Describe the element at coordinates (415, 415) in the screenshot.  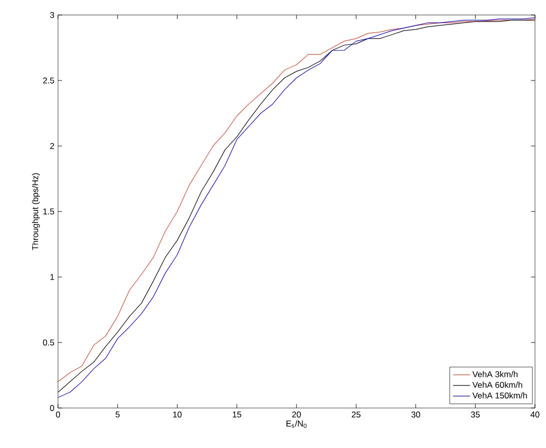
I see `x-tick-label: 30` at that location.